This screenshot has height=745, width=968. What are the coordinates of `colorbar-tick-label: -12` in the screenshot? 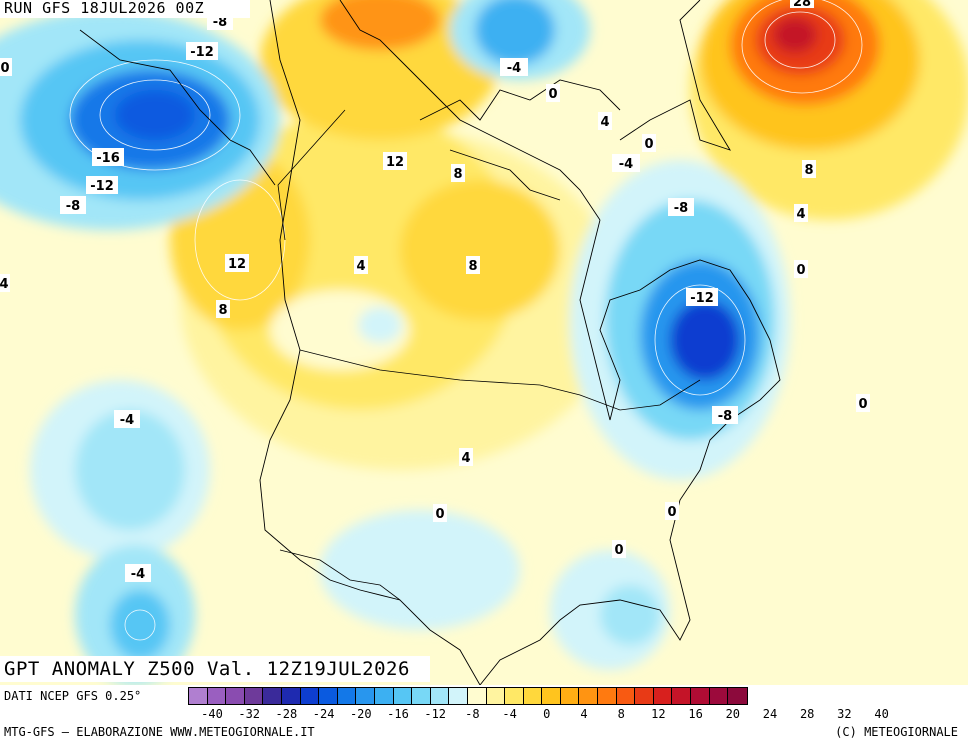 It's located at (435, 714).